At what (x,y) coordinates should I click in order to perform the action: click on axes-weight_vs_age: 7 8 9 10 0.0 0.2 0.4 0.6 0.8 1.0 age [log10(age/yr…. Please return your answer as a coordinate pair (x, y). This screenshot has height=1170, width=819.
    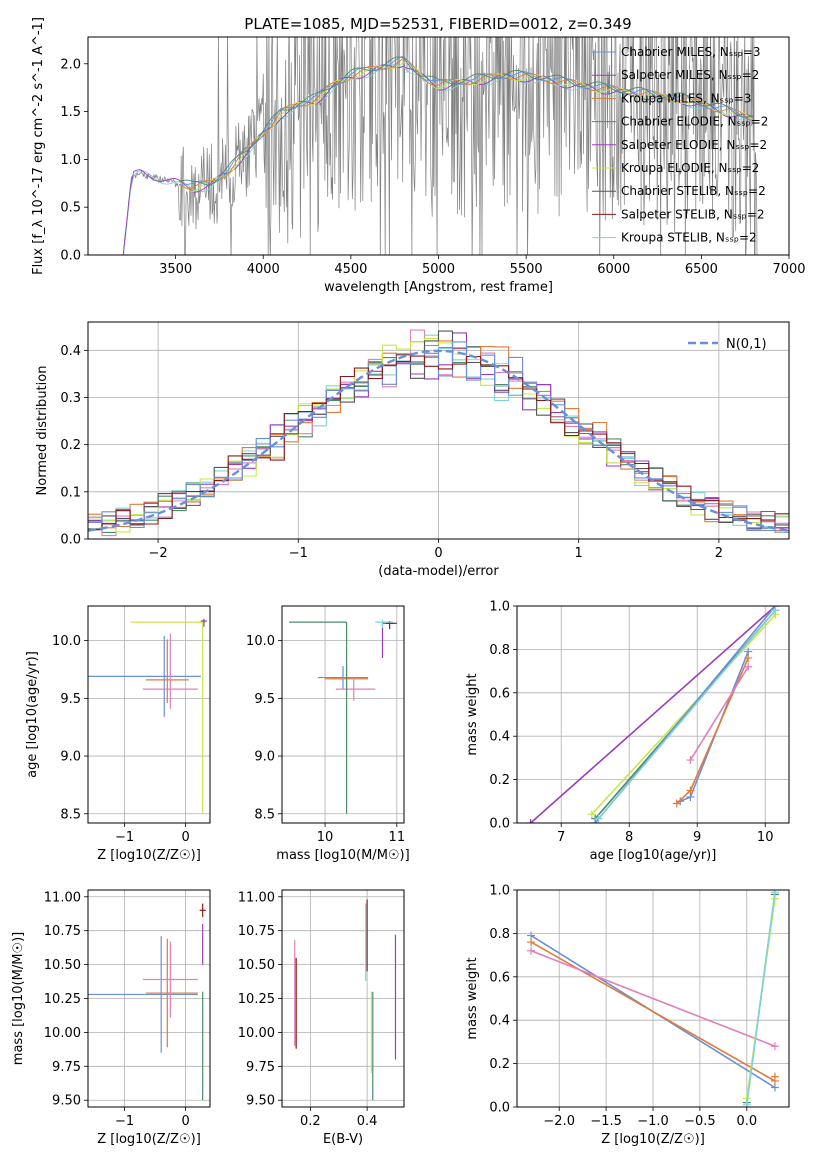
    Looking at the image, I should click on (627, 731).